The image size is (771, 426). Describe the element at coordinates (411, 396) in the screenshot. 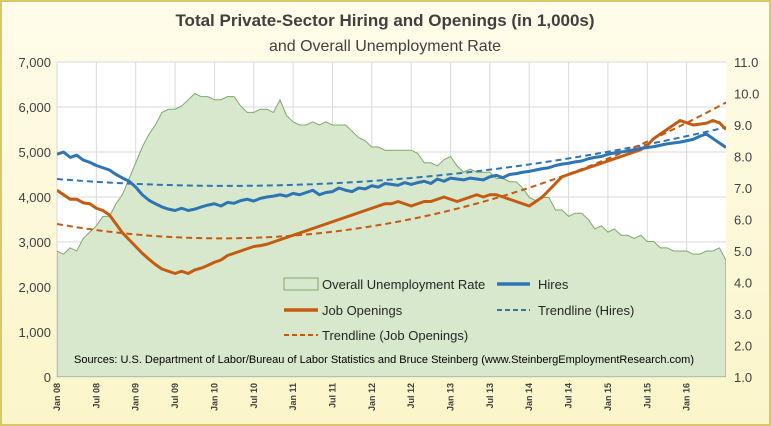

I see `x-tick-label: Jul 12` at that location.